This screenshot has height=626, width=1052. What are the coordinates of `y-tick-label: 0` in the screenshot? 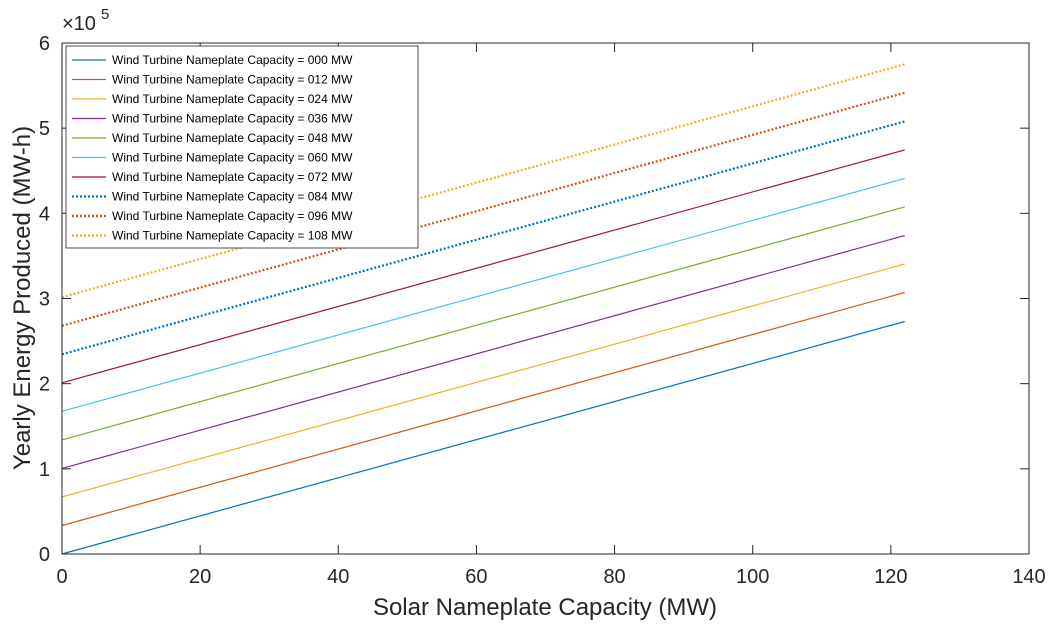 It's located at (44, 555).